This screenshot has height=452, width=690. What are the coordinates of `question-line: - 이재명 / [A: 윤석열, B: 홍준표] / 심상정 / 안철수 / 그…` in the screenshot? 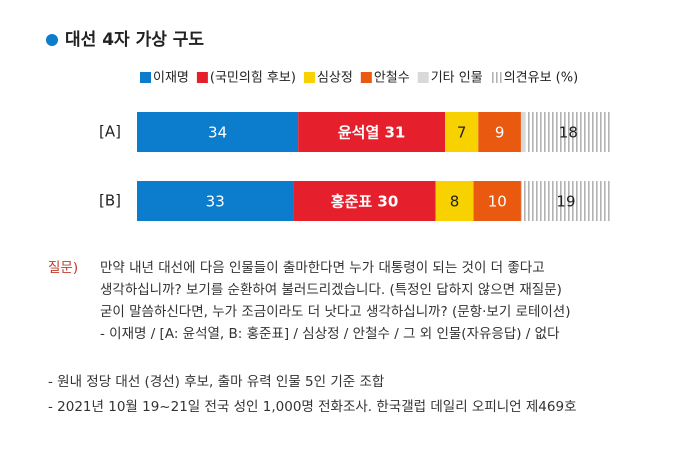 It's located at (330, 334).